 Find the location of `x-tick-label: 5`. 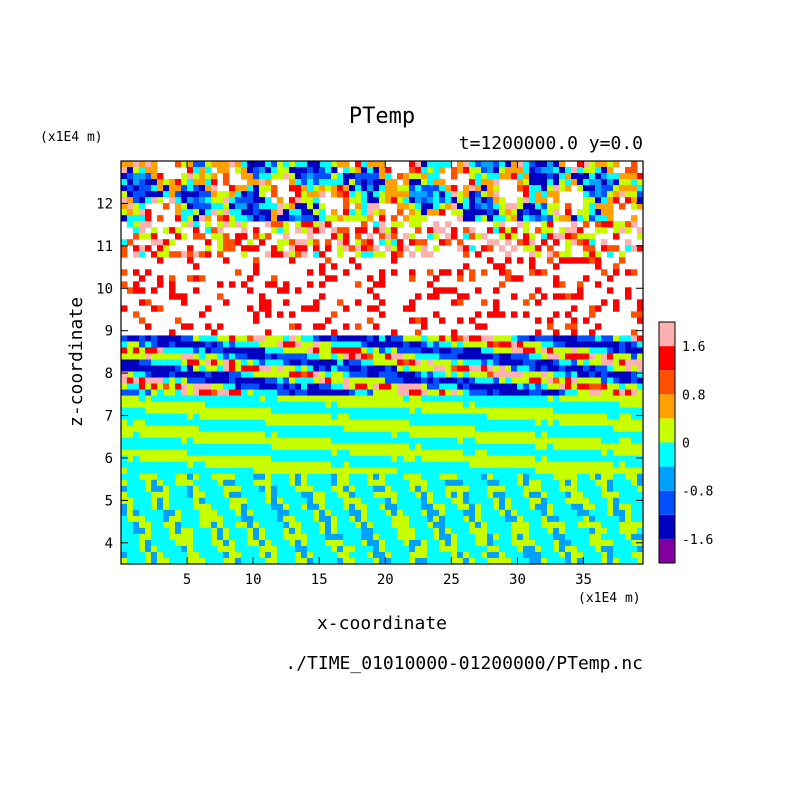

x-tick-label: 5 is located at coordinates (187, 580).